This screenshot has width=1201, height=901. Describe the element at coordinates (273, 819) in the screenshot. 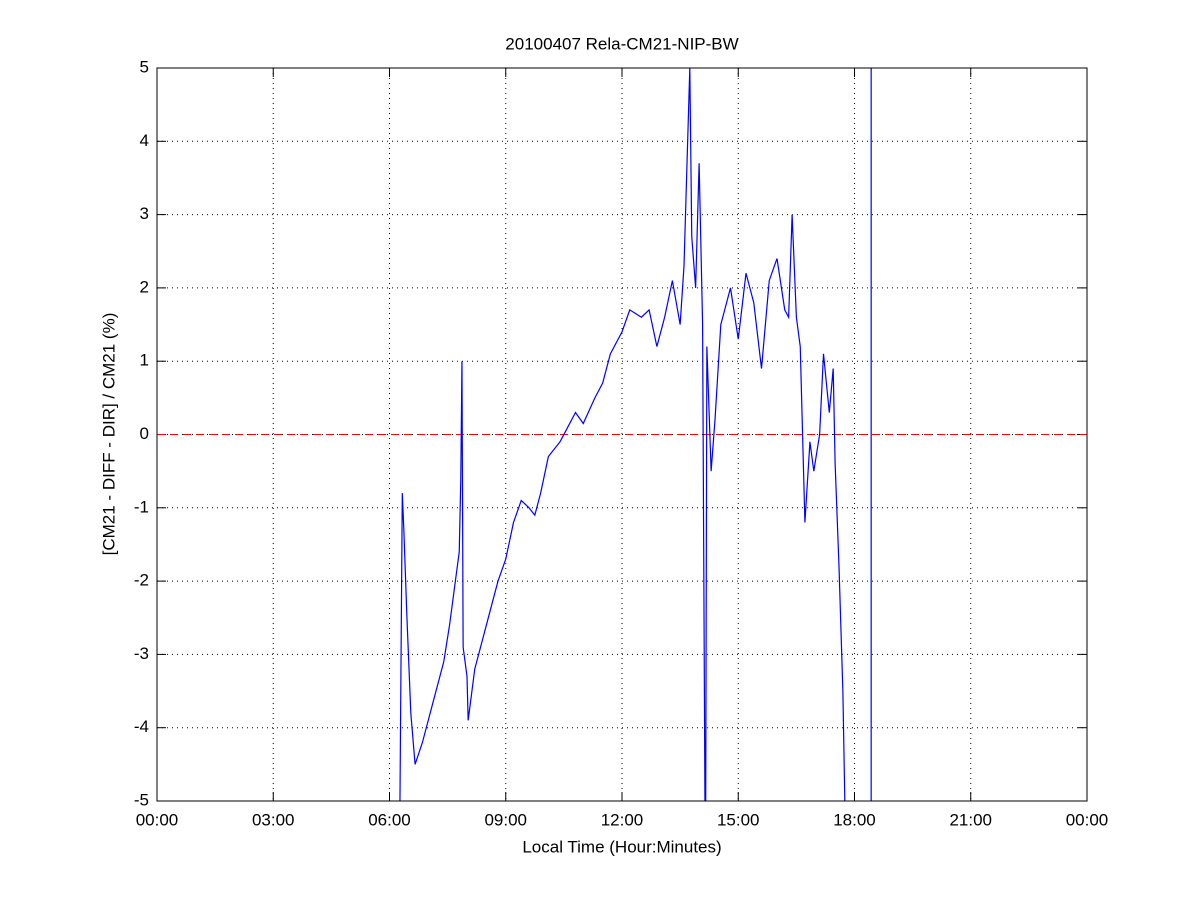

I see `x-tick-label: 03:00` at that location.